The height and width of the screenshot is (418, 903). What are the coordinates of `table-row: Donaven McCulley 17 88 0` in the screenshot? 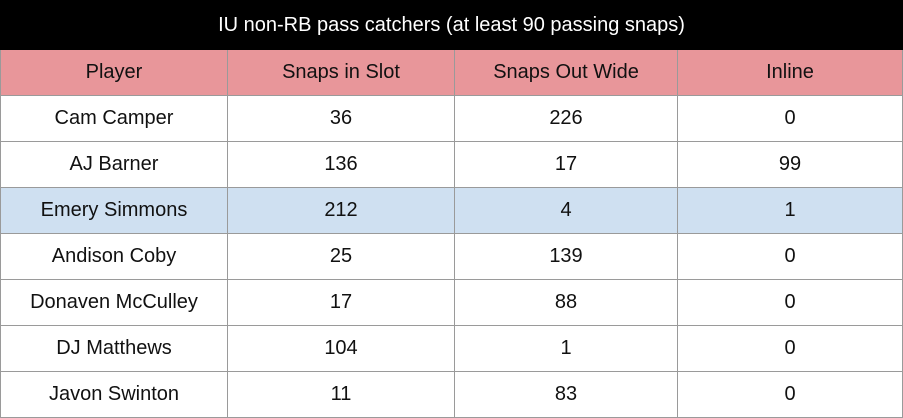 It's located at (451, 302).